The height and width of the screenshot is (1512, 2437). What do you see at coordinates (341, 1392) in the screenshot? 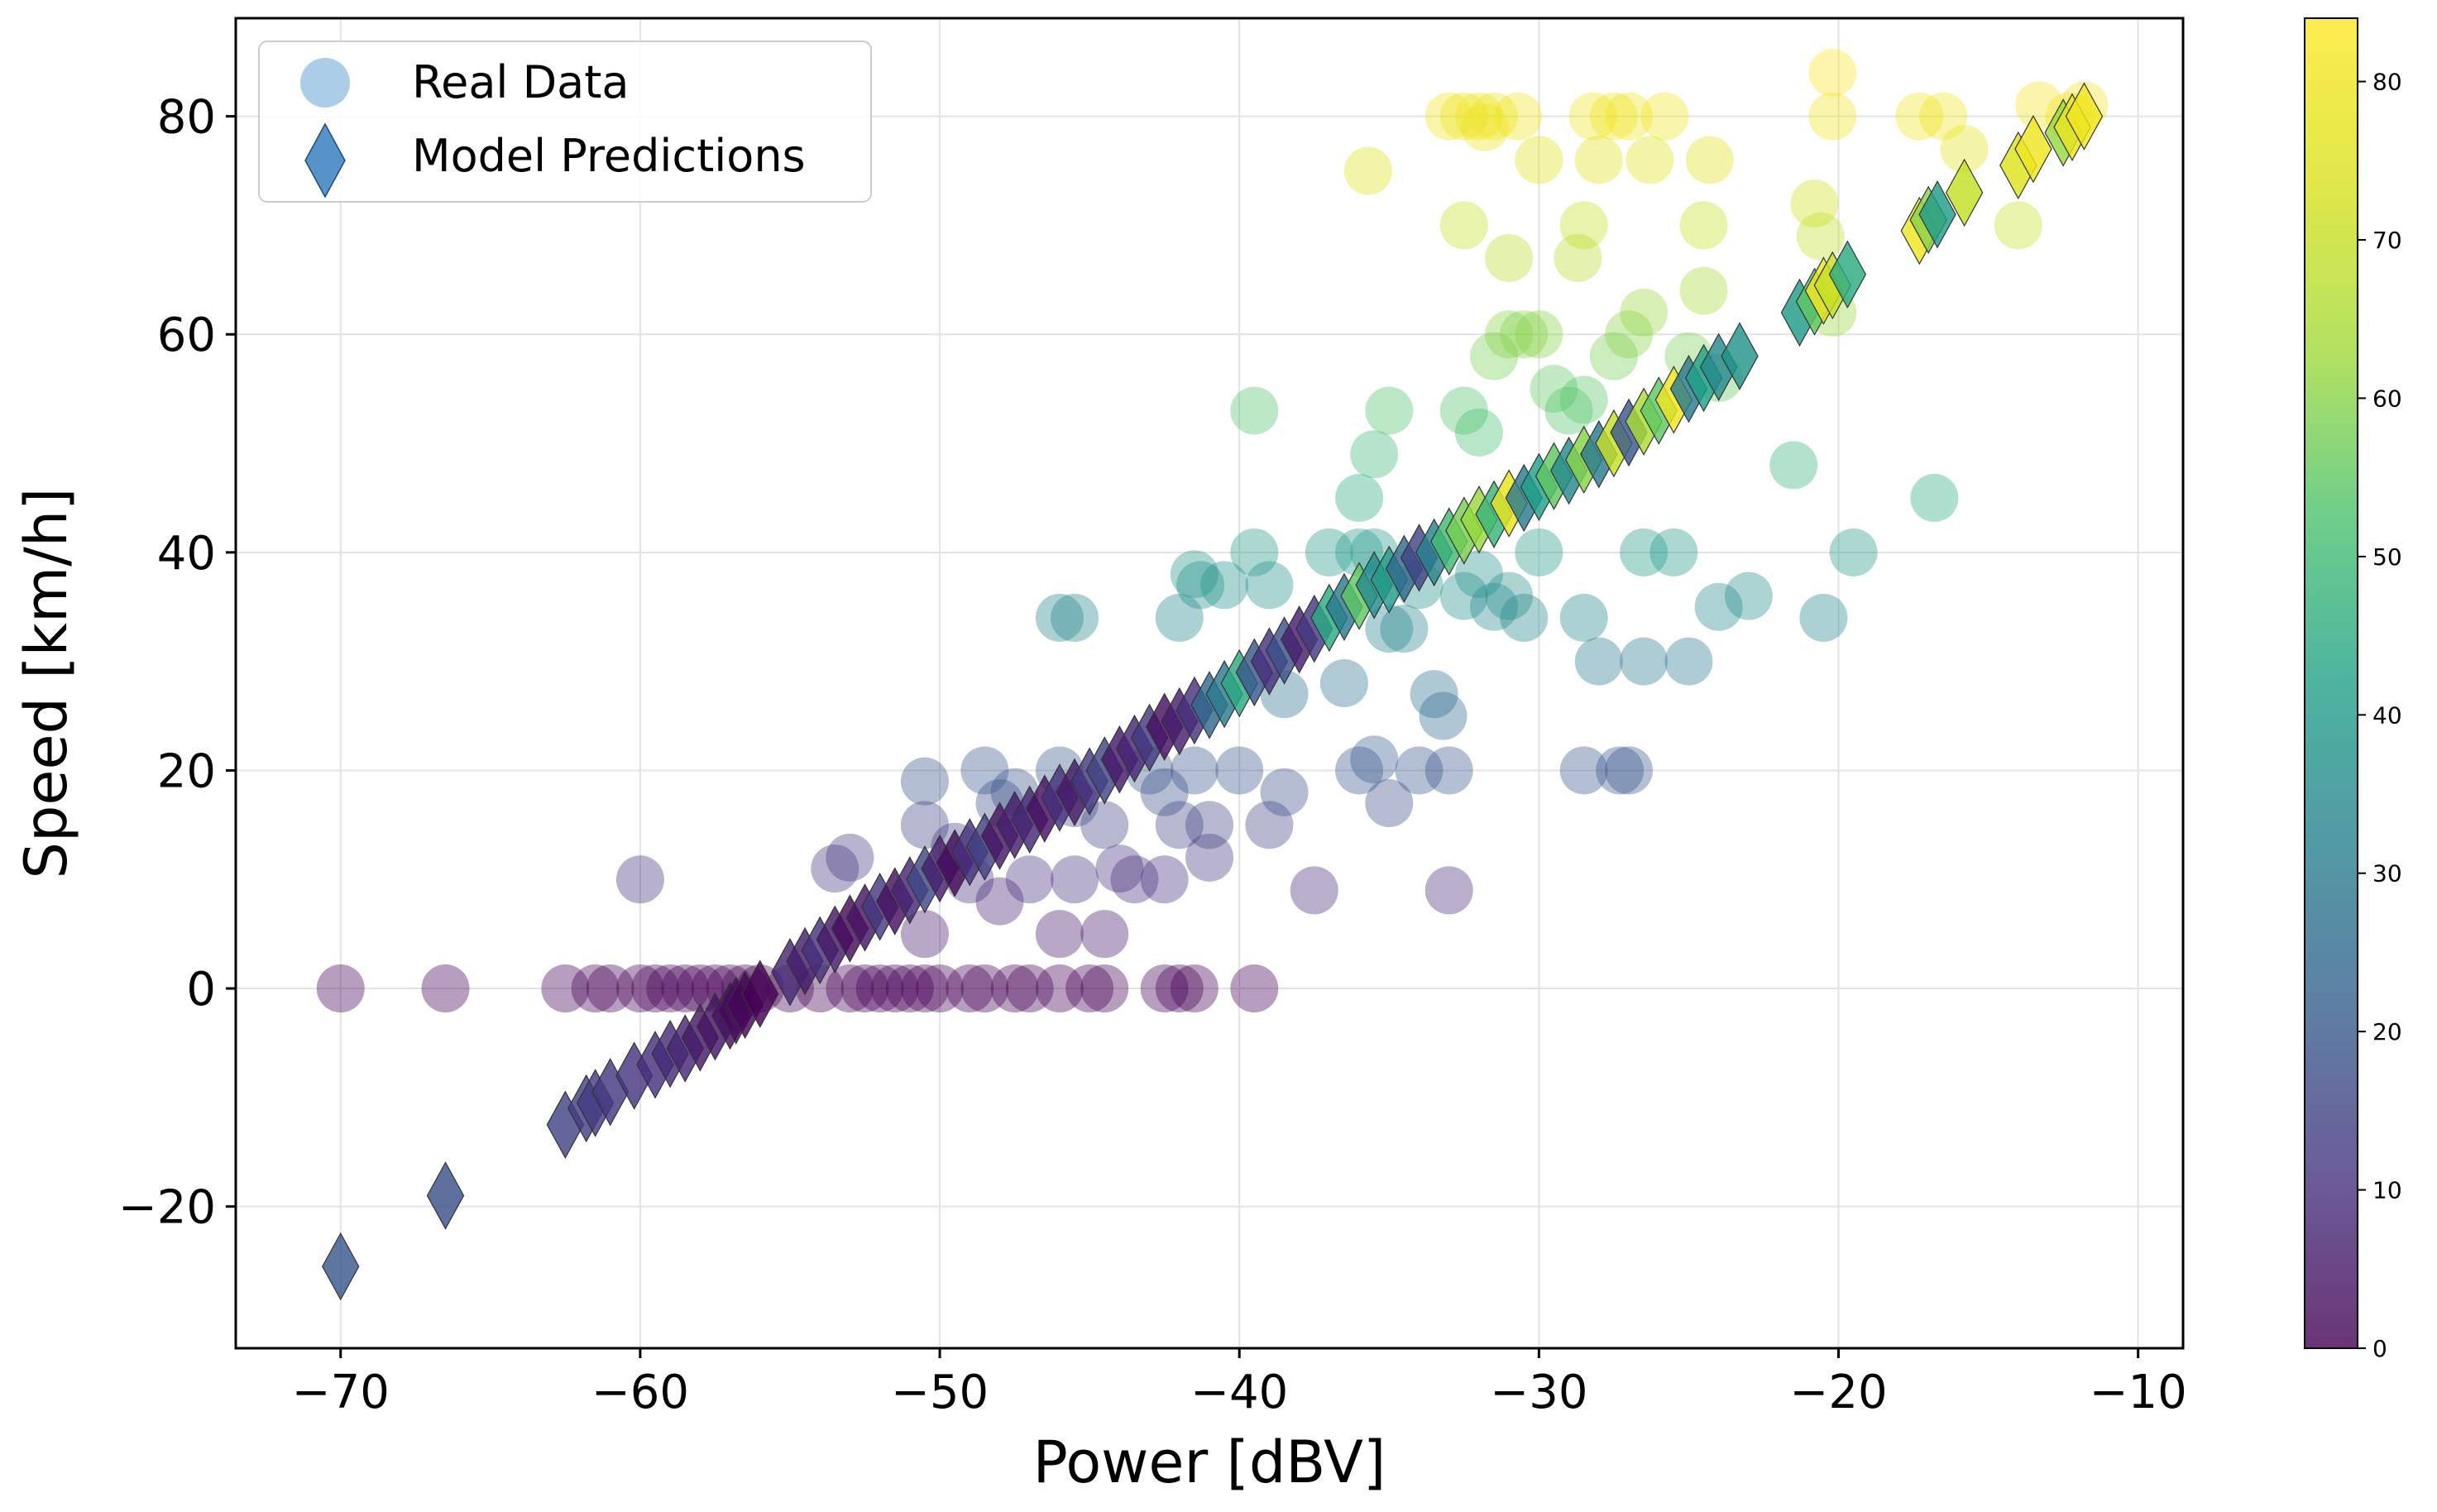
I see `x-tick-label: −70` at bounding box center [341, 1392].